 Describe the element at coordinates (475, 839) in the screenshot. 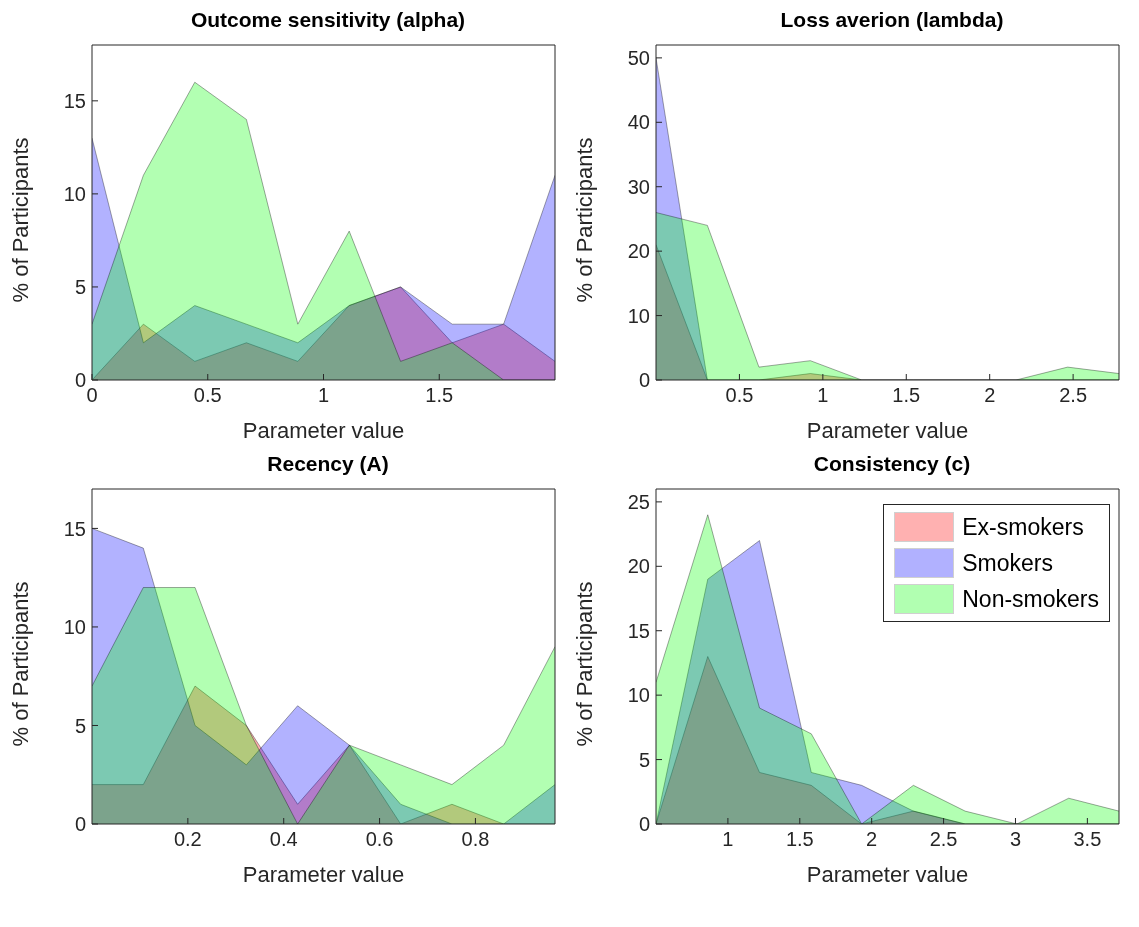

I see `x-tick-label: 0.8` at that location.